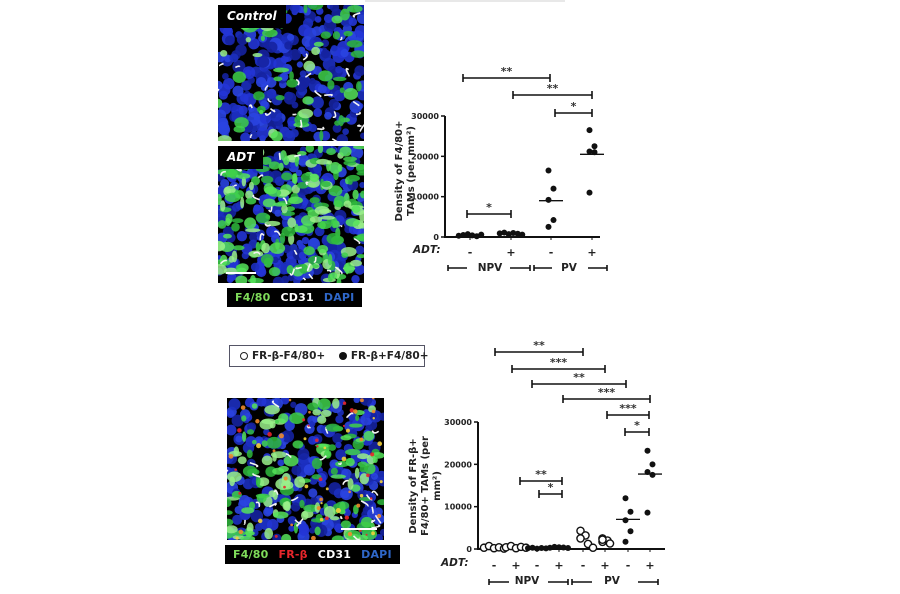 The height and width of the screenshot is (594, 900). What do you see at coordinates (490, 268) in the screenshot?
I see `top-group-npv: NPV` at bounding box center [490, 268].